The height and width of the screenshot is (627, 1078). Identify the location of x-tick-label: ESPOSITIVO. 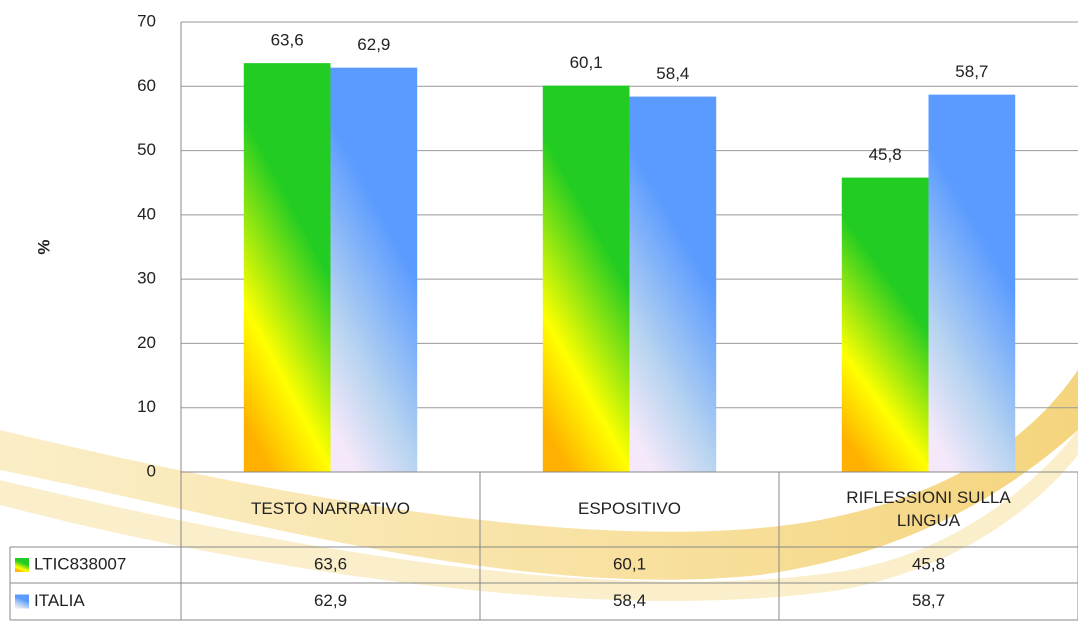
(629, 509).